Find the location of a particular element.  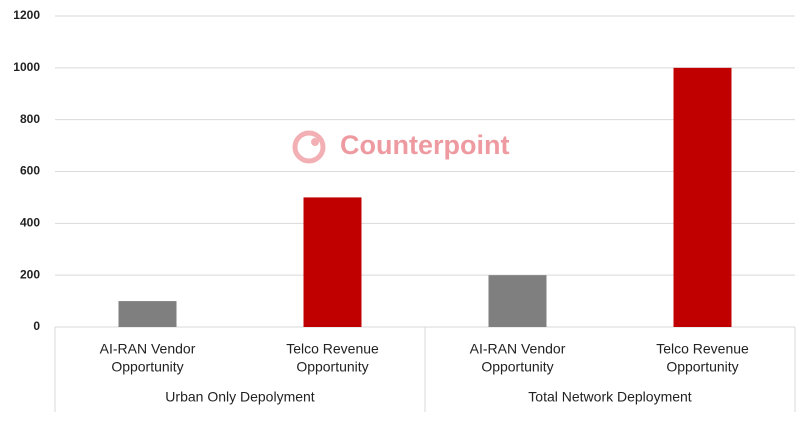

logo-dot is located at coordinates (315, 142).